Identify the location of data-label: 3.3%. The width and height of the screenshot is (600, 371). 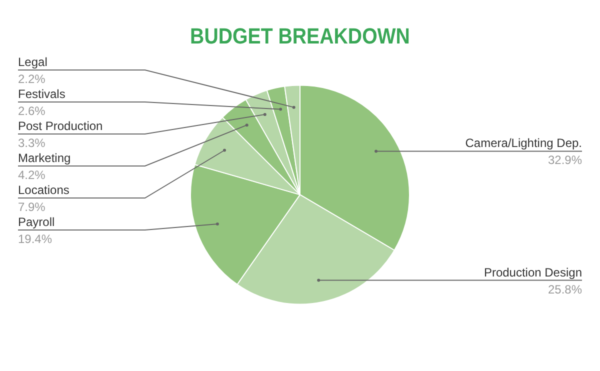
(32, 143).